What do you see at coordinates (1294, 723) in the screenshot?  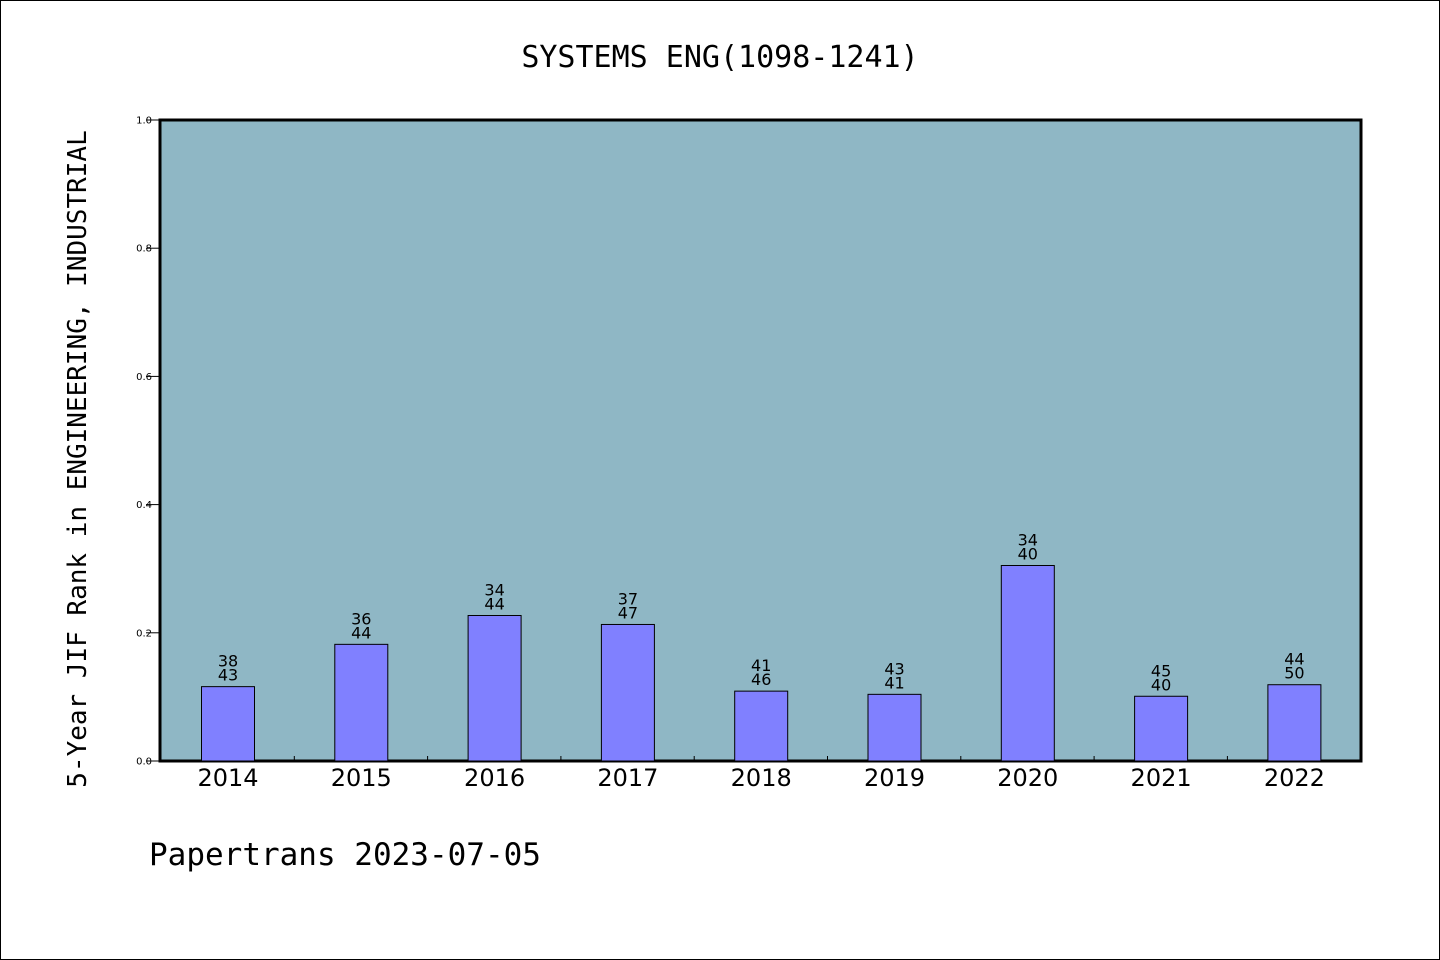 I see `bar-2022` at bounding box center [1294, 723].